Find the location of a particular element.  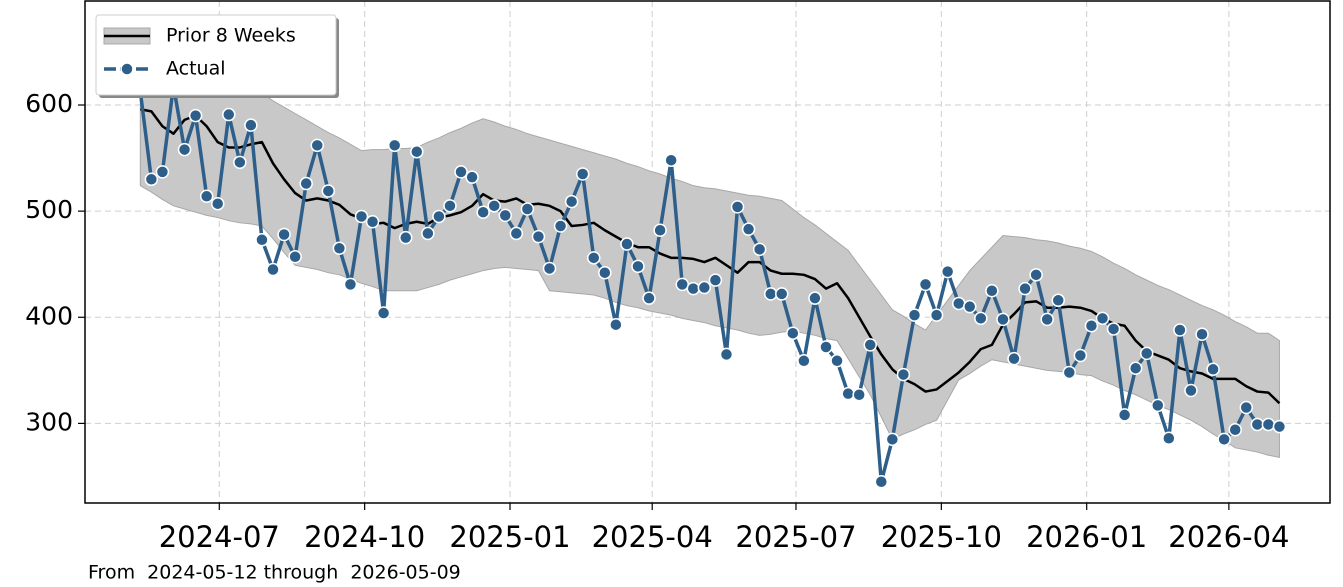

y-tick-label: 500 is located at coordinates (49, 209).